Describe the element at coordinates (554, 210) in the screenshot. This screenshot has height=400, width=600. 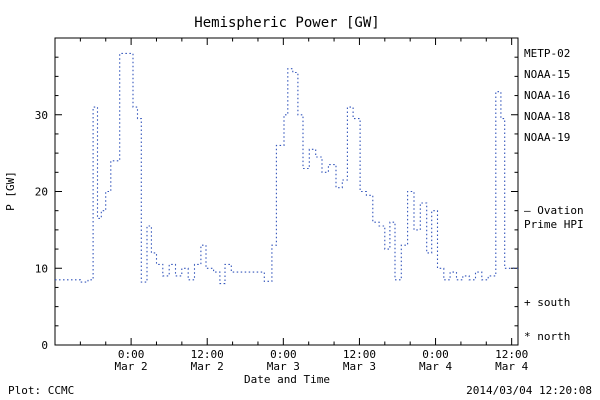
I see `legend-model-line1: — Ovation` at that location.